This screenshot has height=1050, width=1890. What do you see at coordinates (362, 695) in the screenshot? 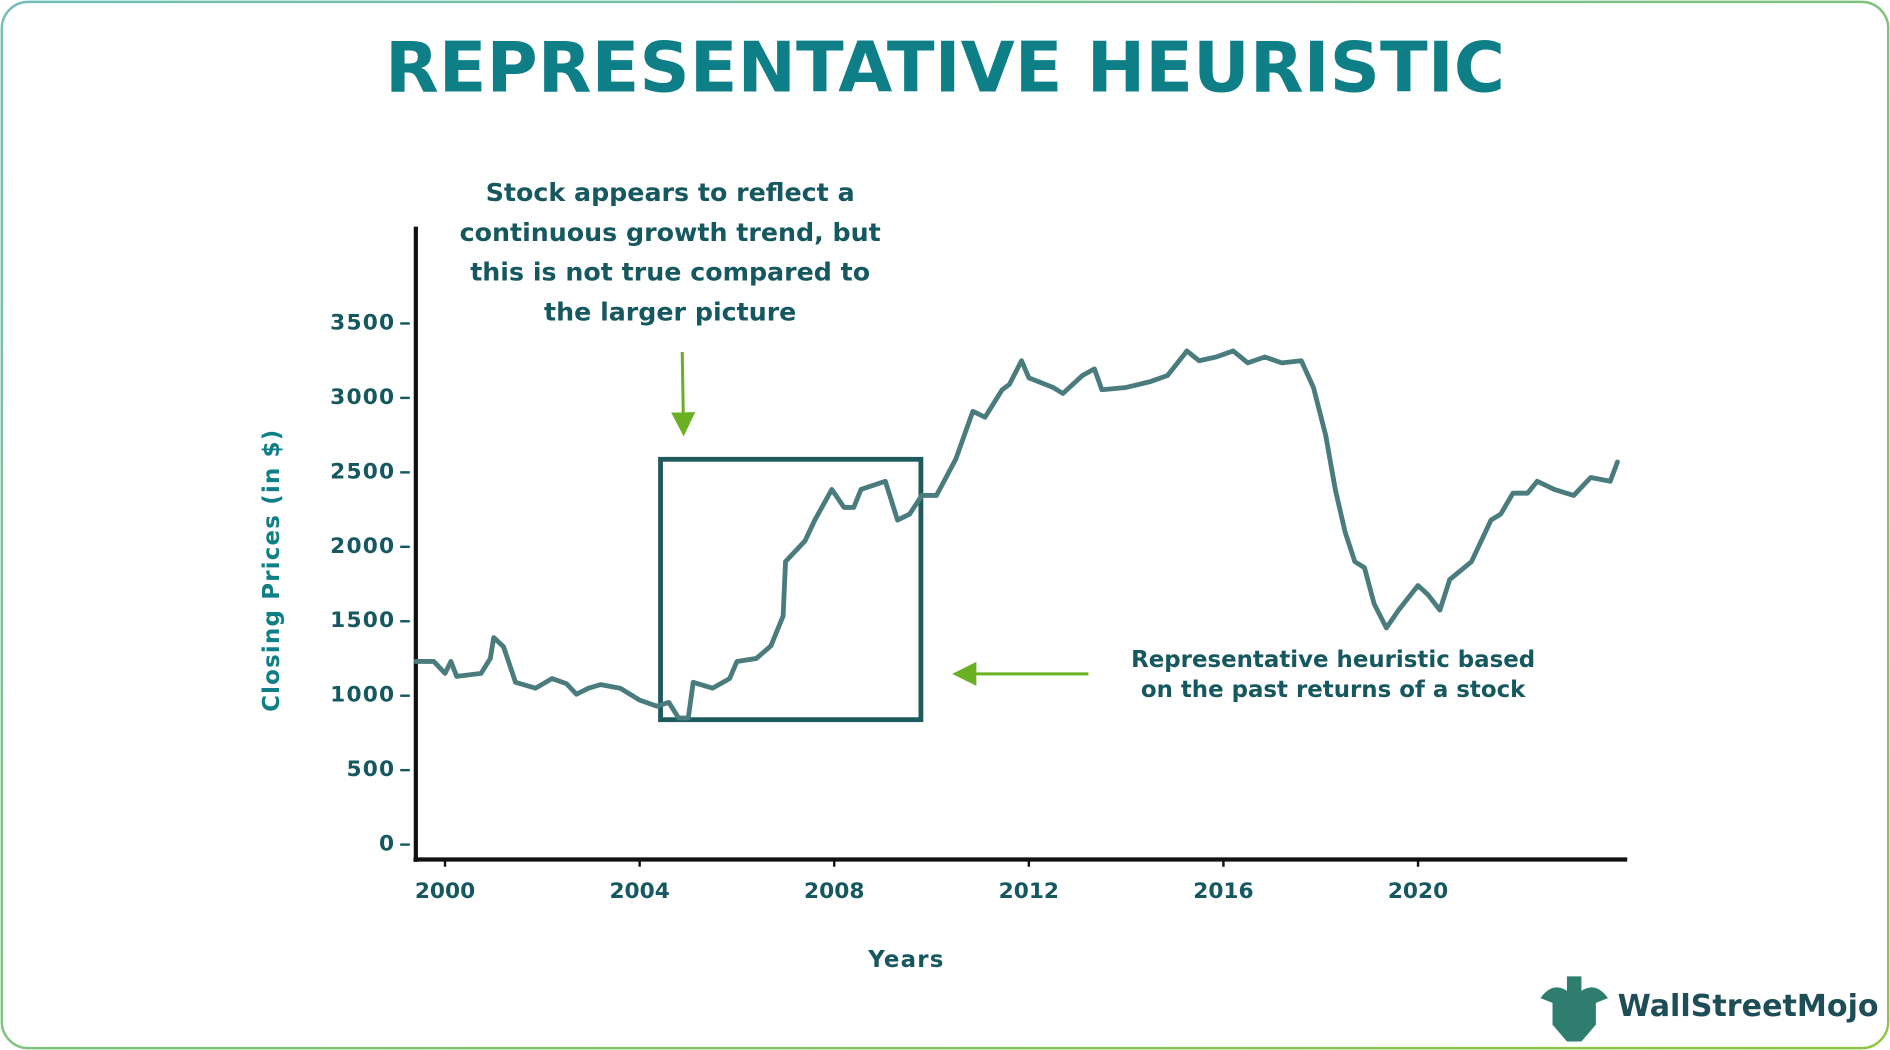
I see `y-tick-label: 1000` at bounding box center [362, 695].